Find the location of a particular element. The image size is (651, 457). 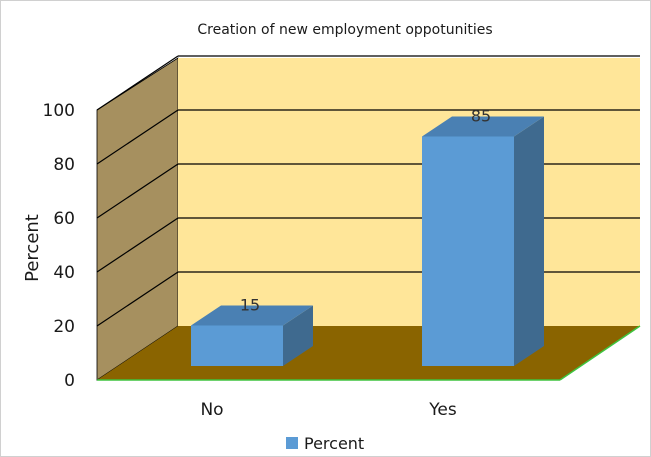

bar-yes: 85 is located at coordinates (483, 236).